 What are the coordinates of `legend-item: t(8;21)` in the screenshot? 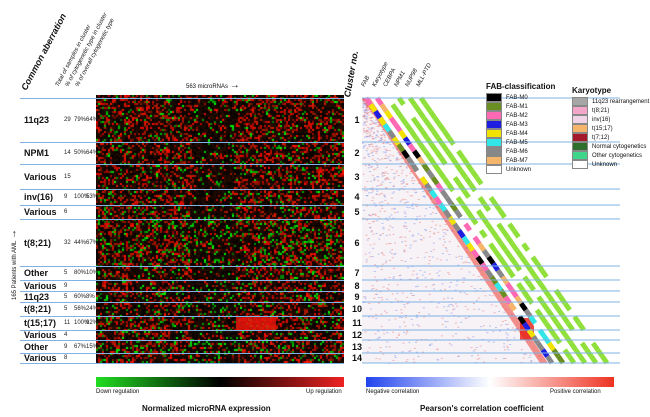 It's located at (610, 110).